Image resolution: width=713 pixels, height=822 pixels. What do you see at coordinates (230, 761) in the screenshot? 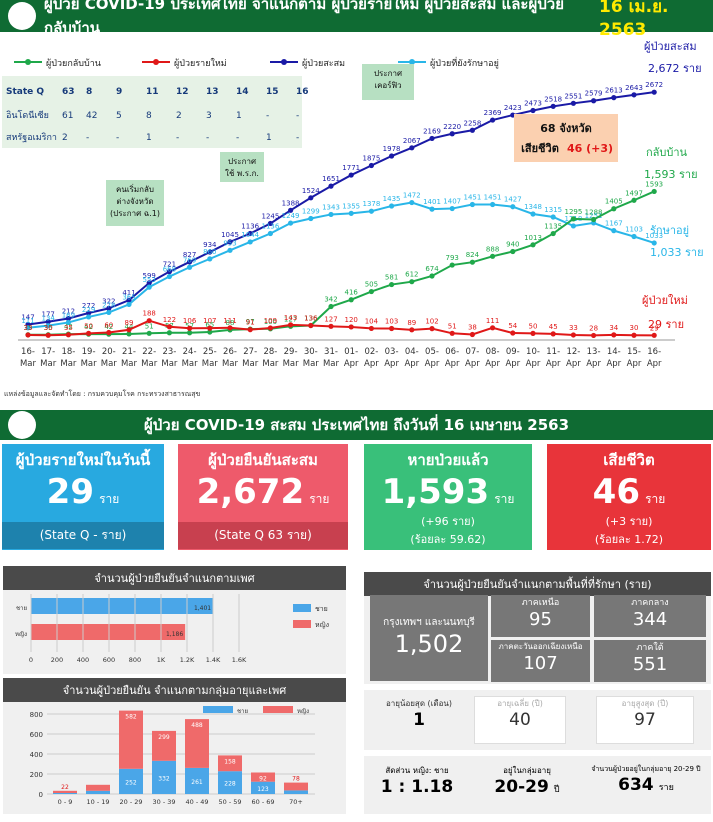
I see `bar-label: 158` at bounding box center [230, 761].